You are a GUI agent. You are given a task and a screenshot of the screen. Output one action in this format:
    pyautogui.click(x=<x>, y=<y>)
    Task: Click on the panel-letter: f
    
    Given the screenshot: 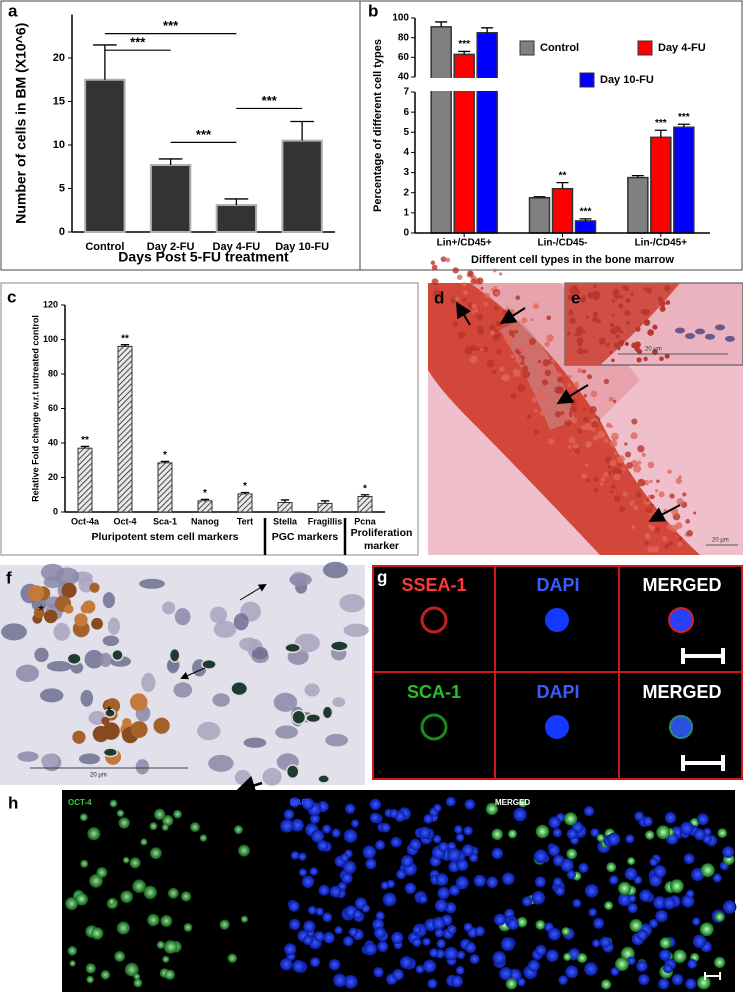 What is the action you would take?
    pyautogui.click(x=9, y=577)
    